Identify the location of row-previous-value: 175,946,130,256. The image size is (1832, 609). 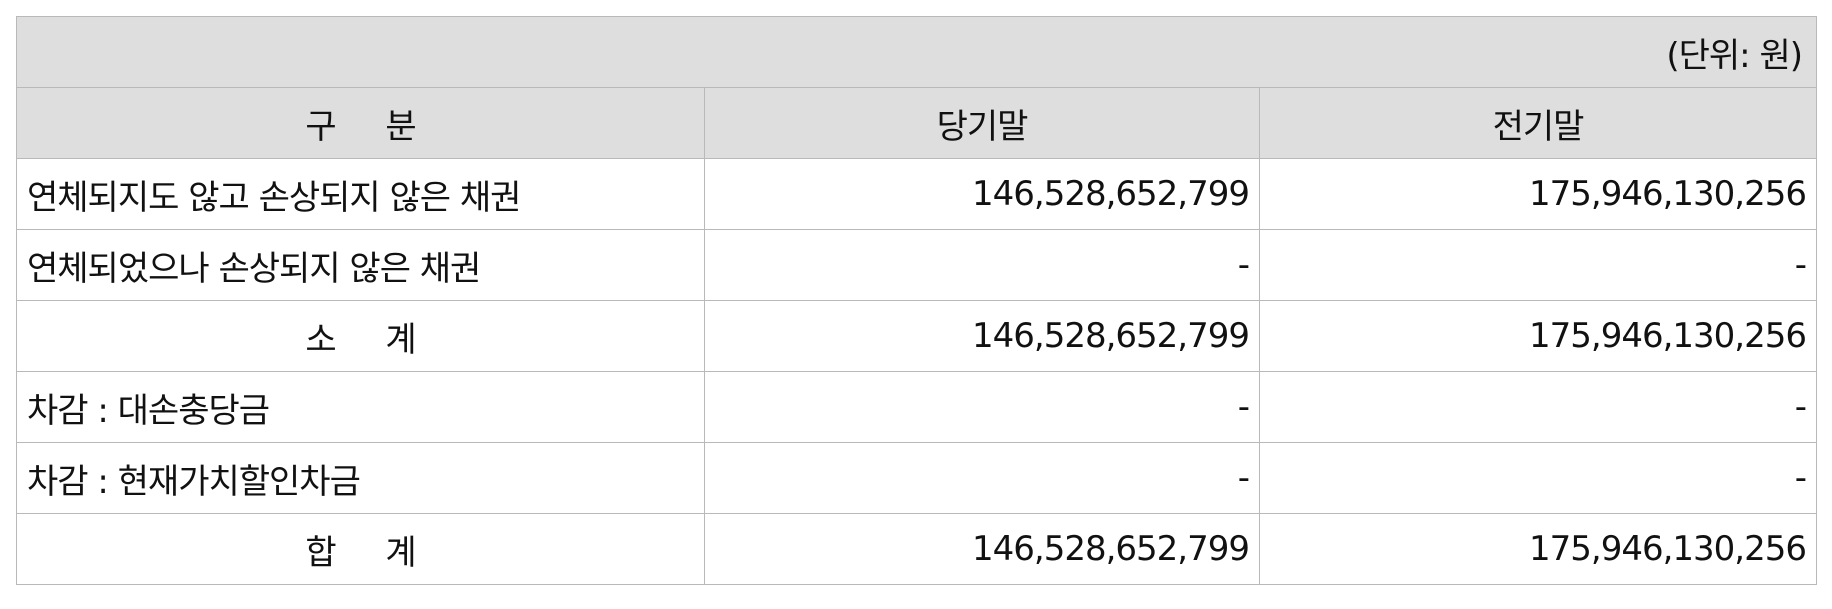
(1538, 194).